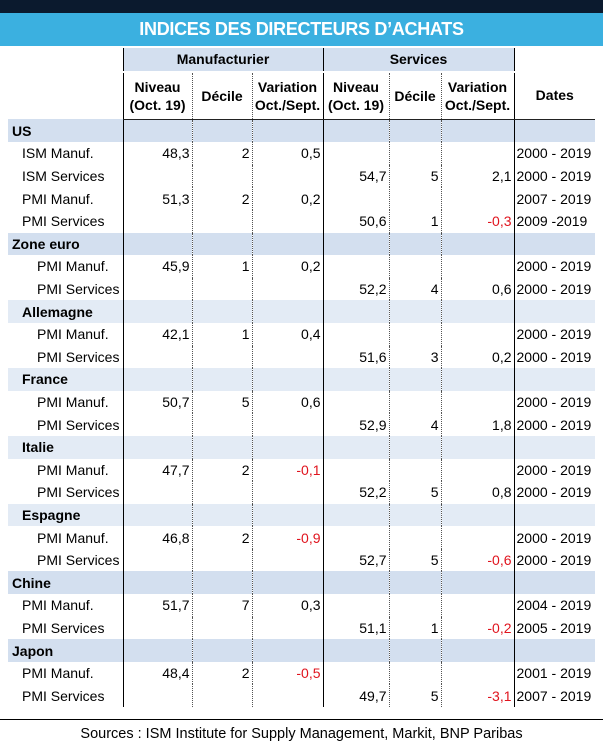 This screenshot has width=603, height=750. What do you see at coordinates (554, 673) in the screenshot?
I see `cell-dates: 2001 - 2019` at bounding box center [554, 673].